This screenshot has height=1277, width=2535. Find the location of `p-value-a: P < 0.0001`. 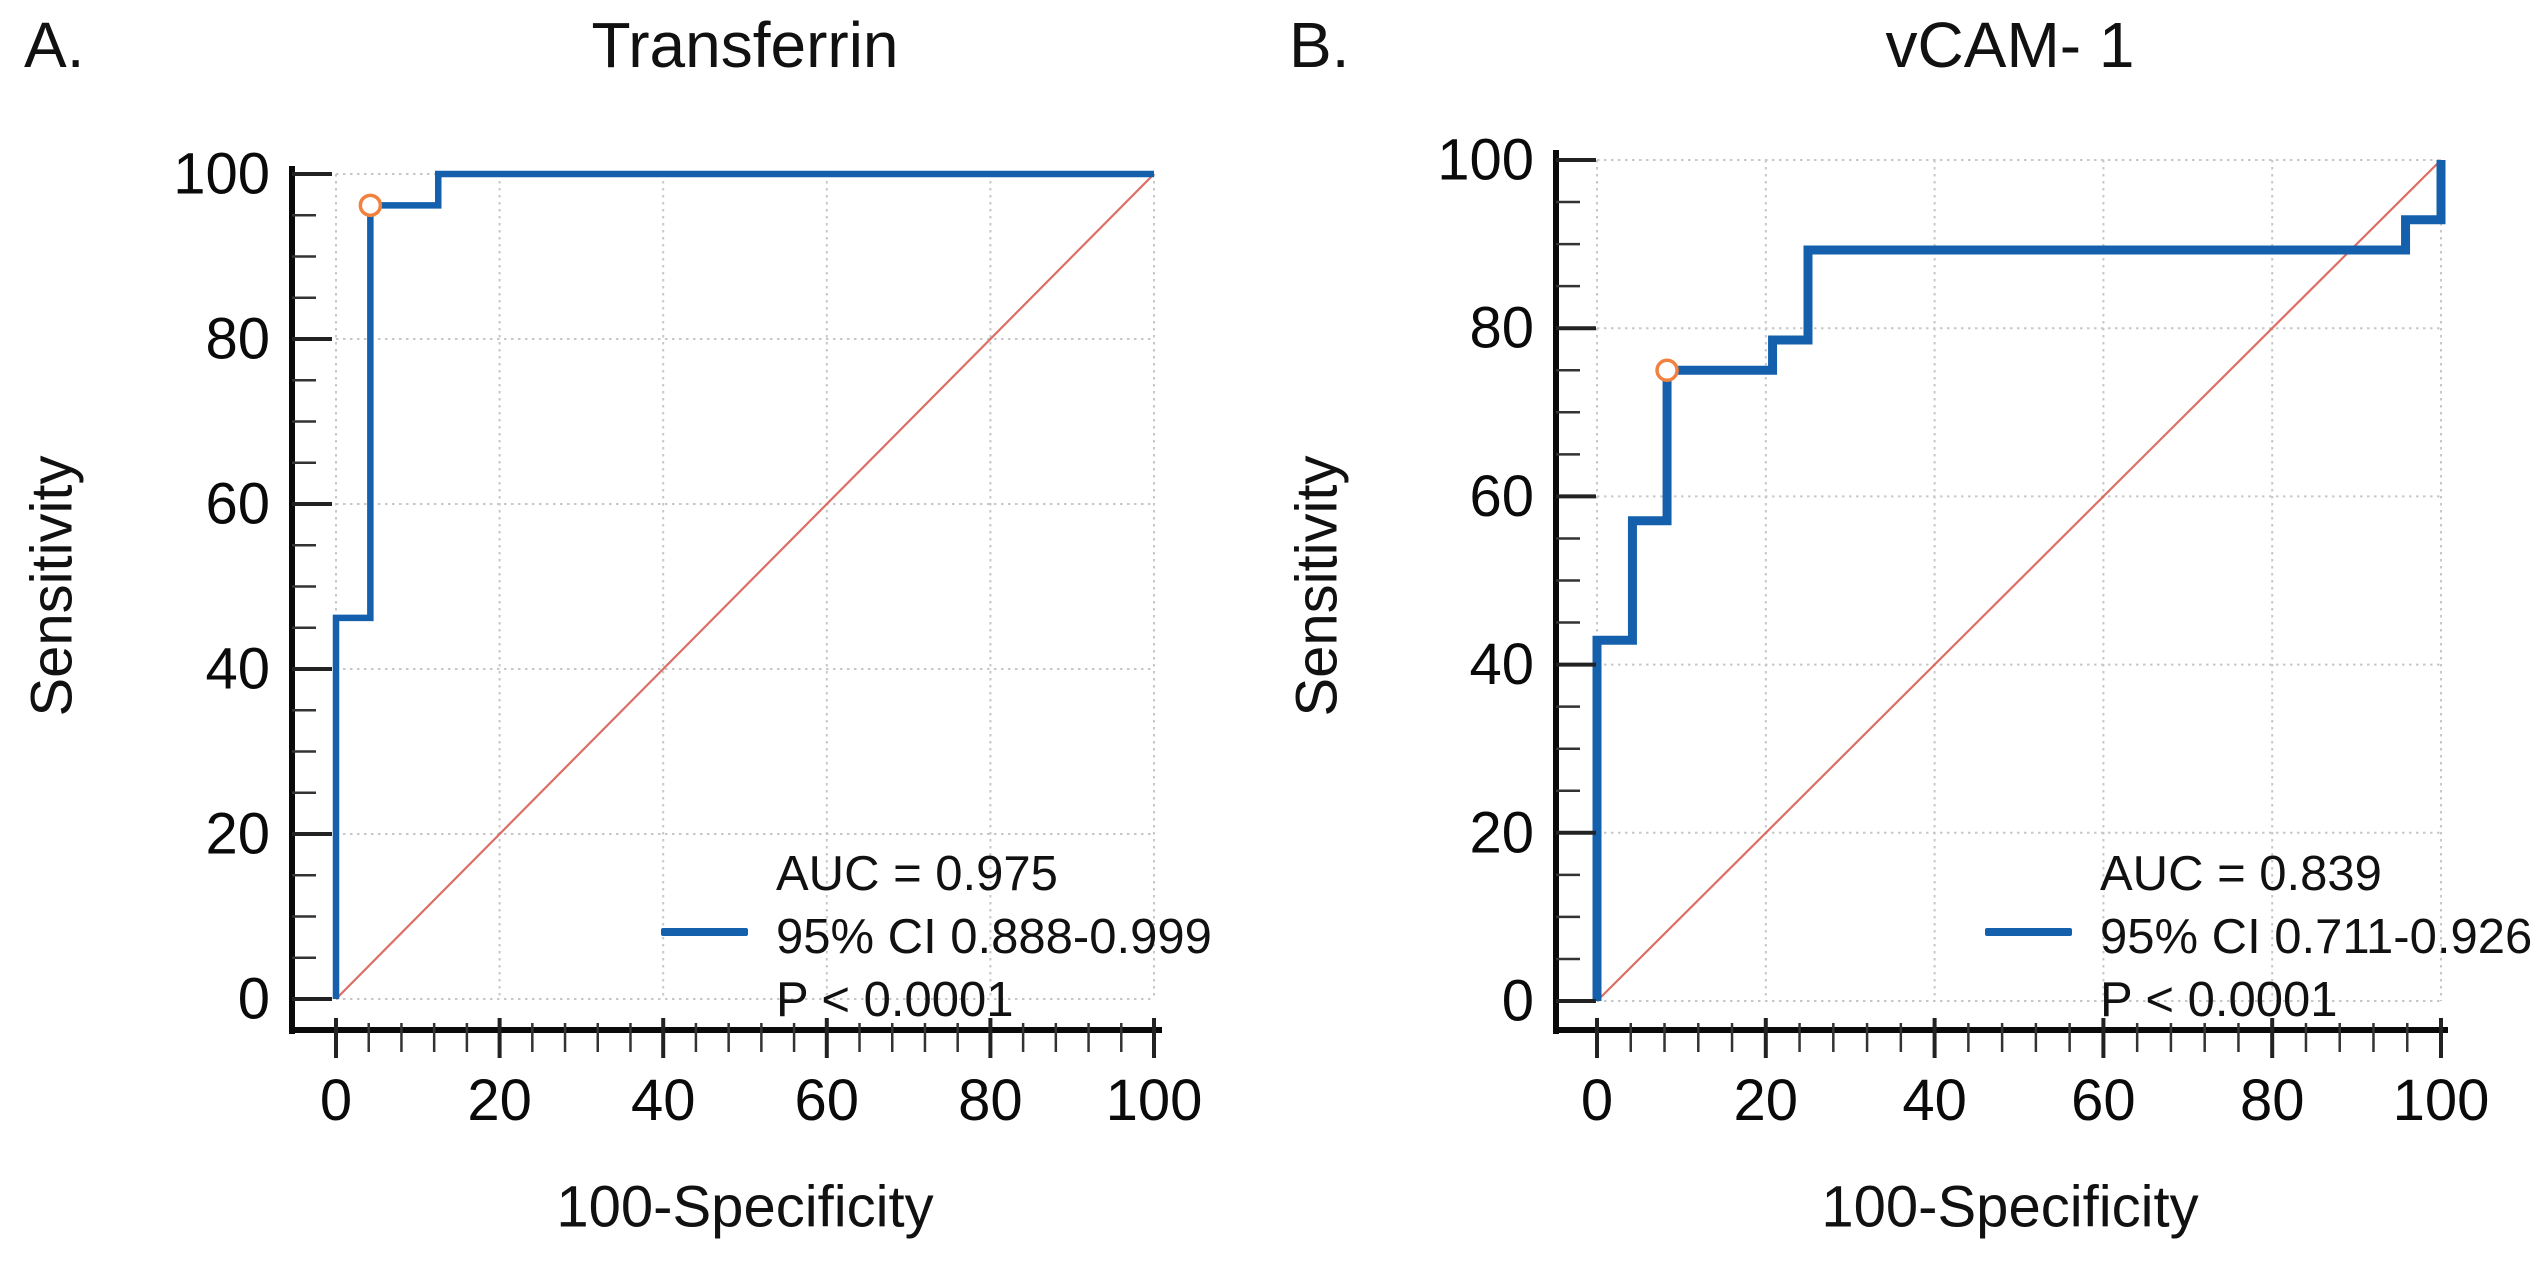

p-value-a: P < 0.0001 is located at coordinates (895, 1000).